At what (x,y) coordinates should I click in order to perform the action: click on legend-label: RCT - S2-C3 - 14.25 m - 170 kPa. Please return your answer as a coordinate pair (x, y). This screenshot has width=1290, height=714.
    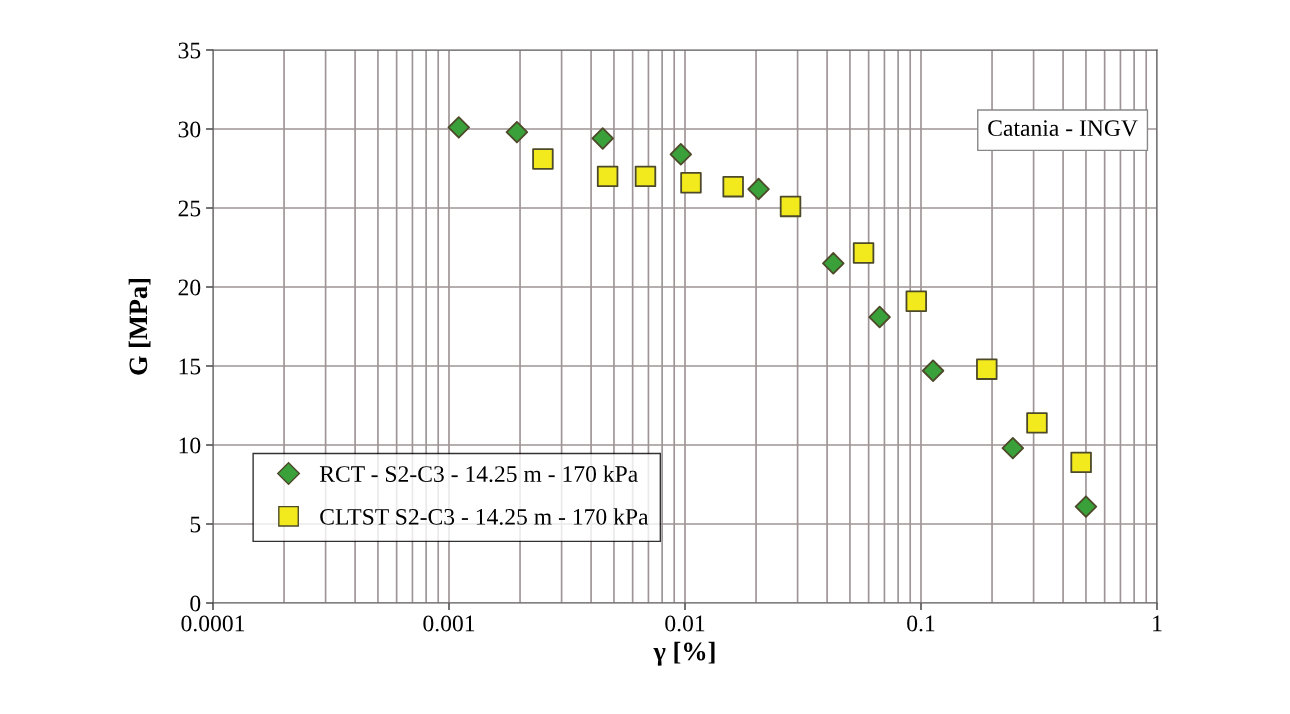
    Looking at the image, I should click on (478, 474).